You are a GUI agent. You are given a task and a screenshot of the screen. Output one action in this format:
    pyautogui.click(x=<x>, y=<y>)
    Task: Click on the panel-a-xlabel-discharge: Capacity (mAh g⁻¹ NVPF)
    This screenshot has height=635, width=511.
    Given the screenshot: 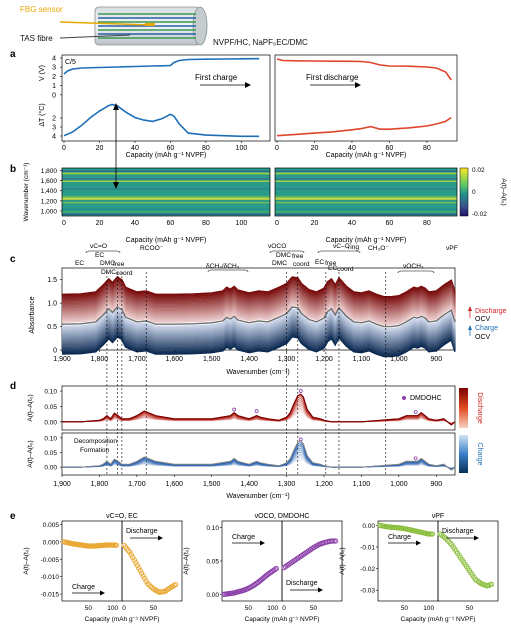 What is the action you would take?
    pyautogui.click(x=366, y=155)
    